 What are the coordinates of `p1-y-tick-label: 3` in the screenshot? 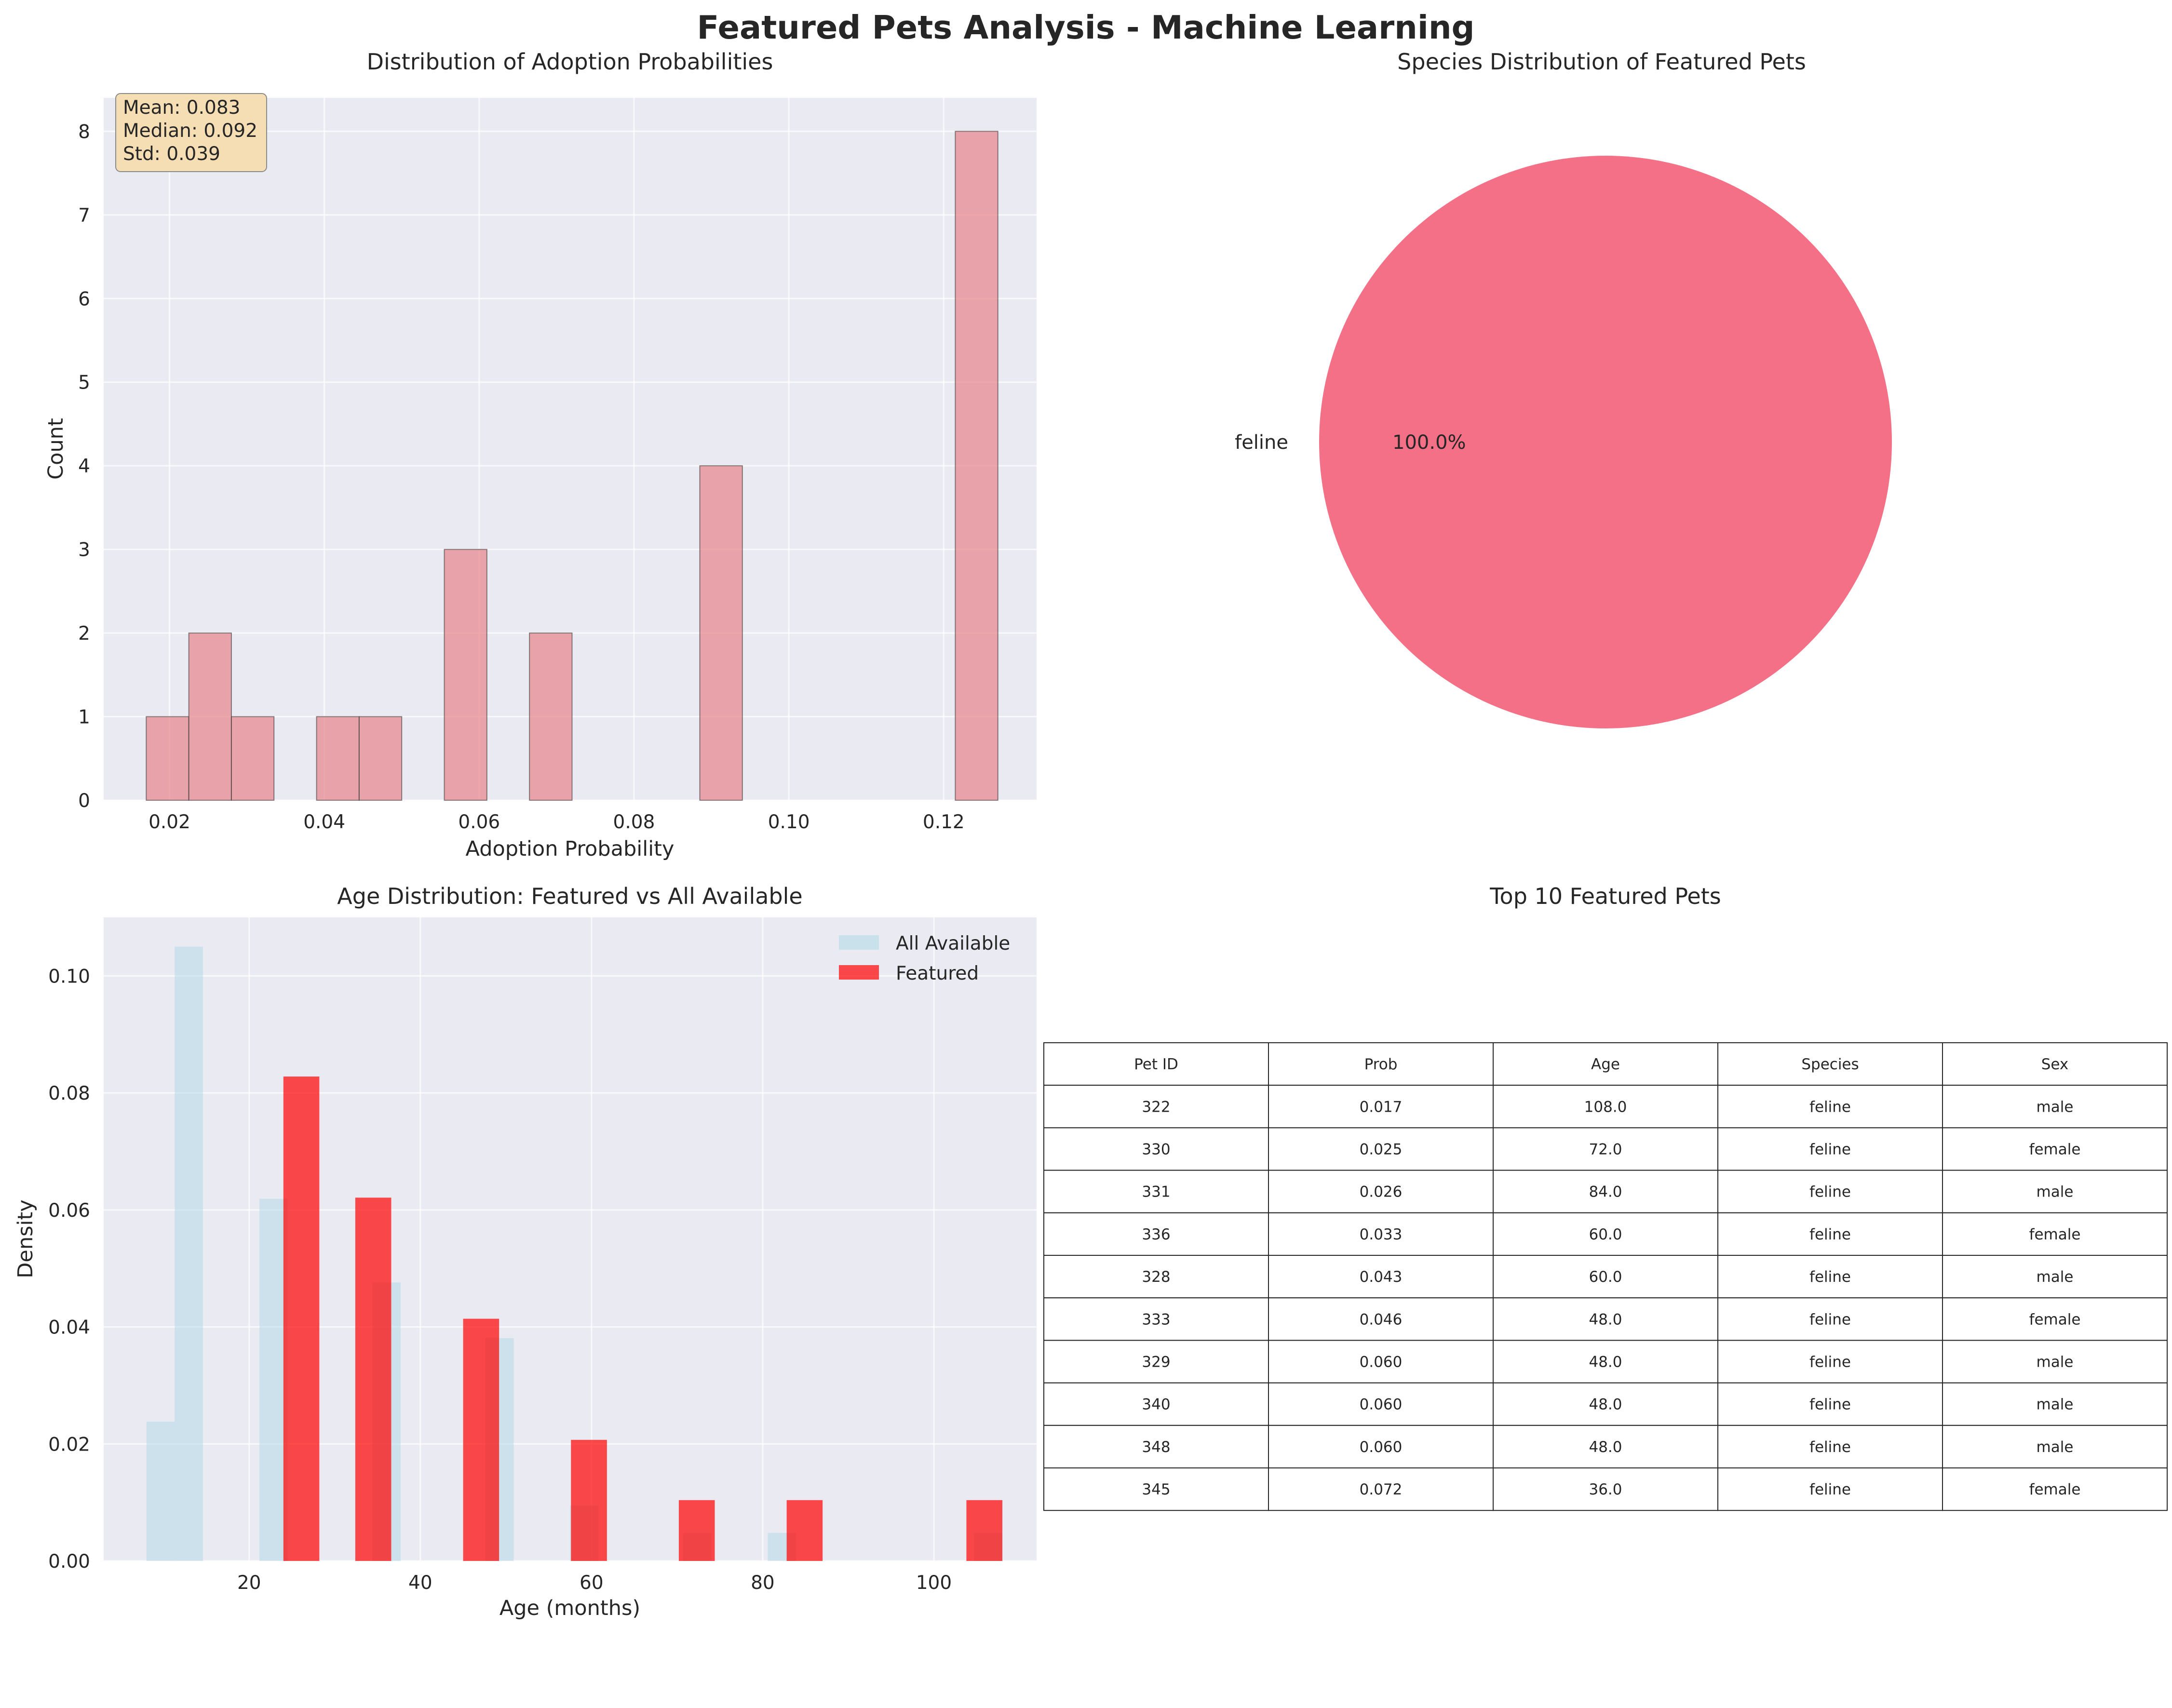 It's located at (84, 550).